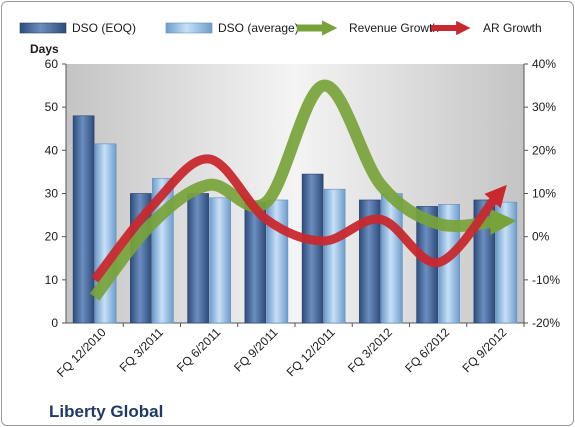 The height and width of the screenshot is (427, 575). I want to click on y-axis-title: Days, so click(44, 49).